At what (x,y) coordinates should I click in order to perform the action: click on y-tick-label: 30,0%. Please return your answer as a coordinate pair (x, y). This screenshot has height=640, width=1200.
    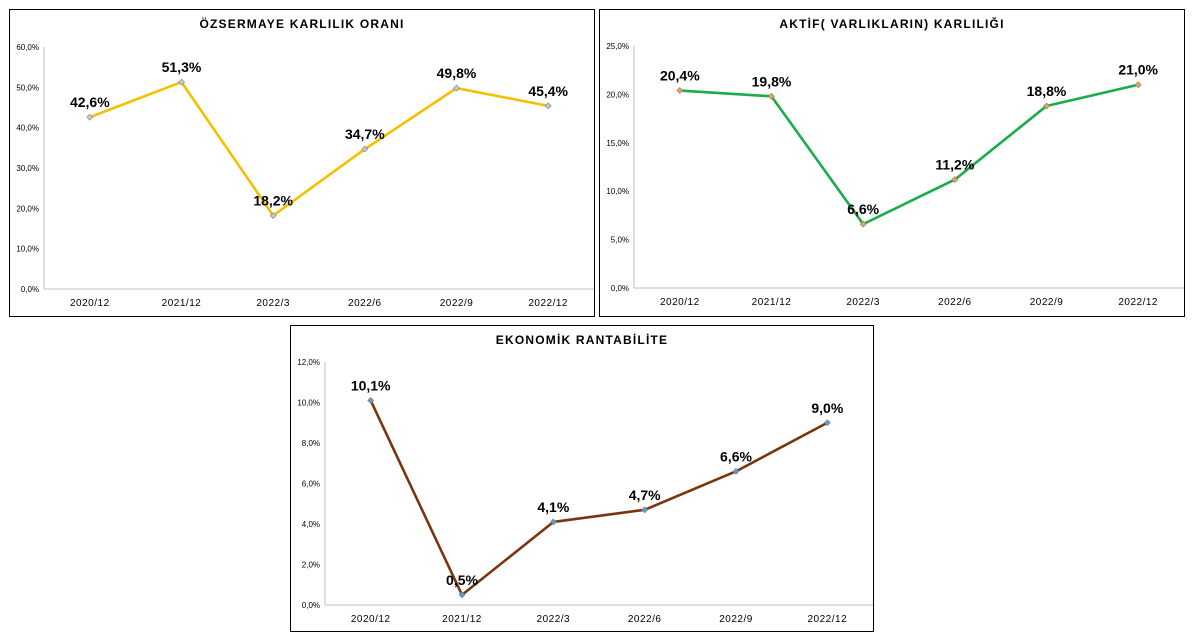
    Looking at the image, I should click on (27, 168).